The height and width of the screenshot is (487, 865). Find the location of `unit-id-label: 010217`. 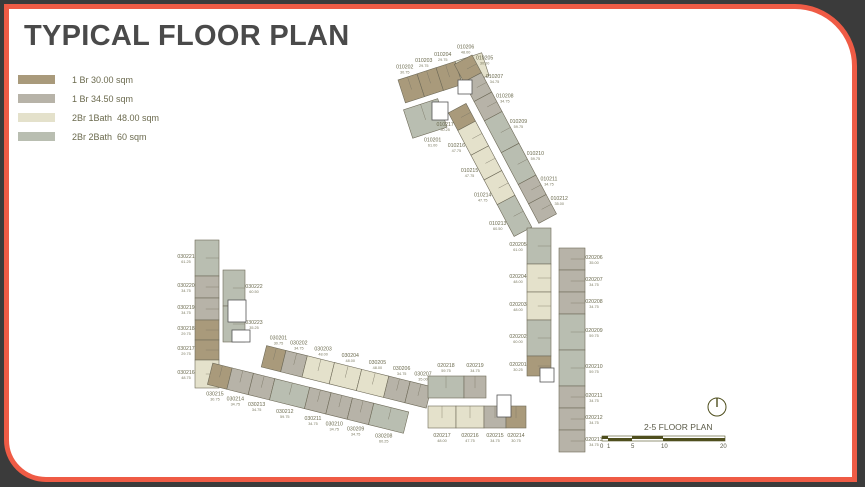

unit-id-label: 010217 is located at coordinates (444, 125).